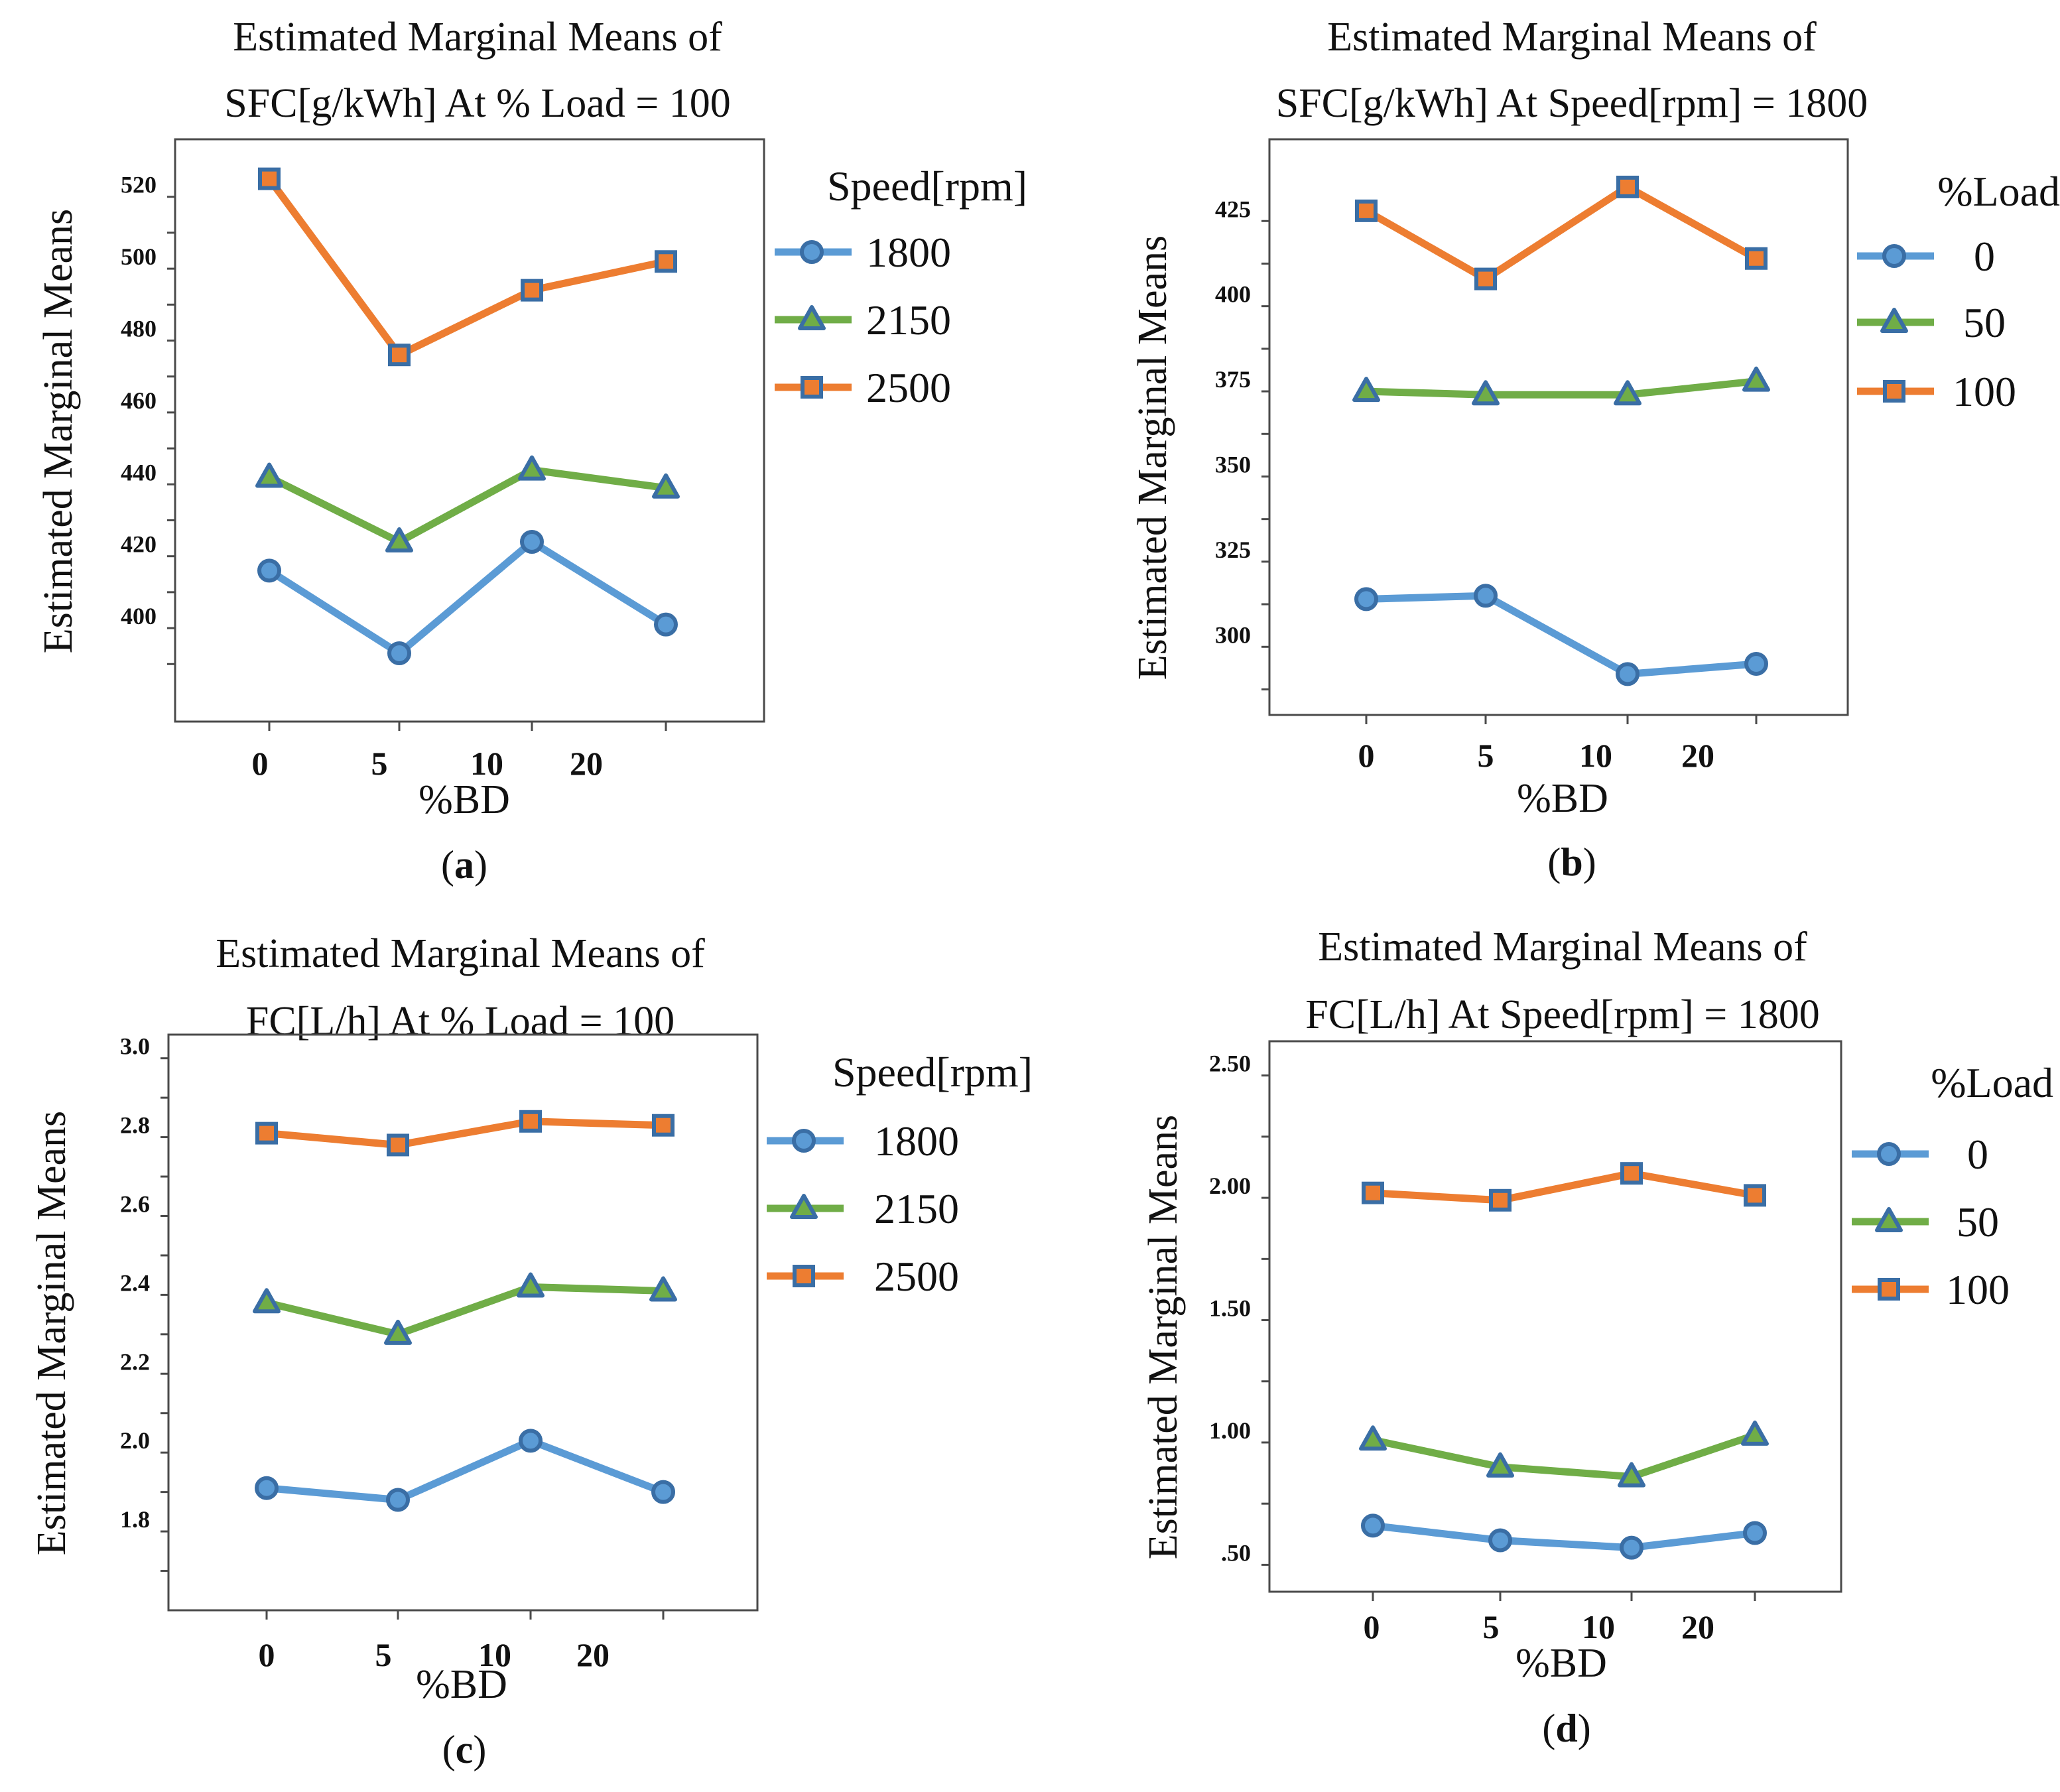 This screenshot has height=1792, width=2060. Describe the element at coordinates (1584, 1728) in the screenshot. I see `panel-label-close: )` at that location.